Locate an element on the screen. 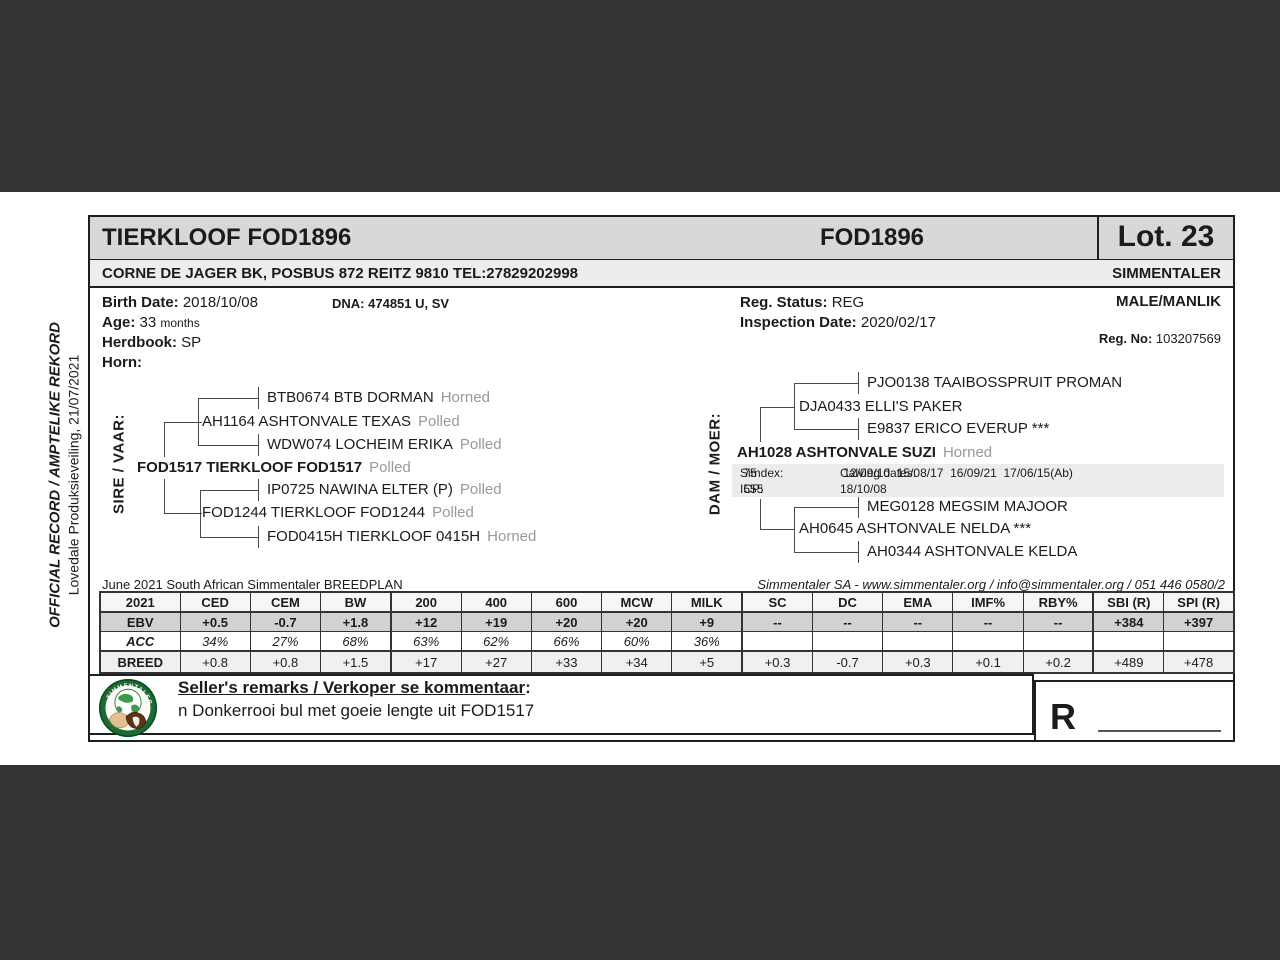 The width and height of the screenshot is (1280, 960). animal-name: DJA0433 ELLI'S PAKER is located at coordinates (881, 406).